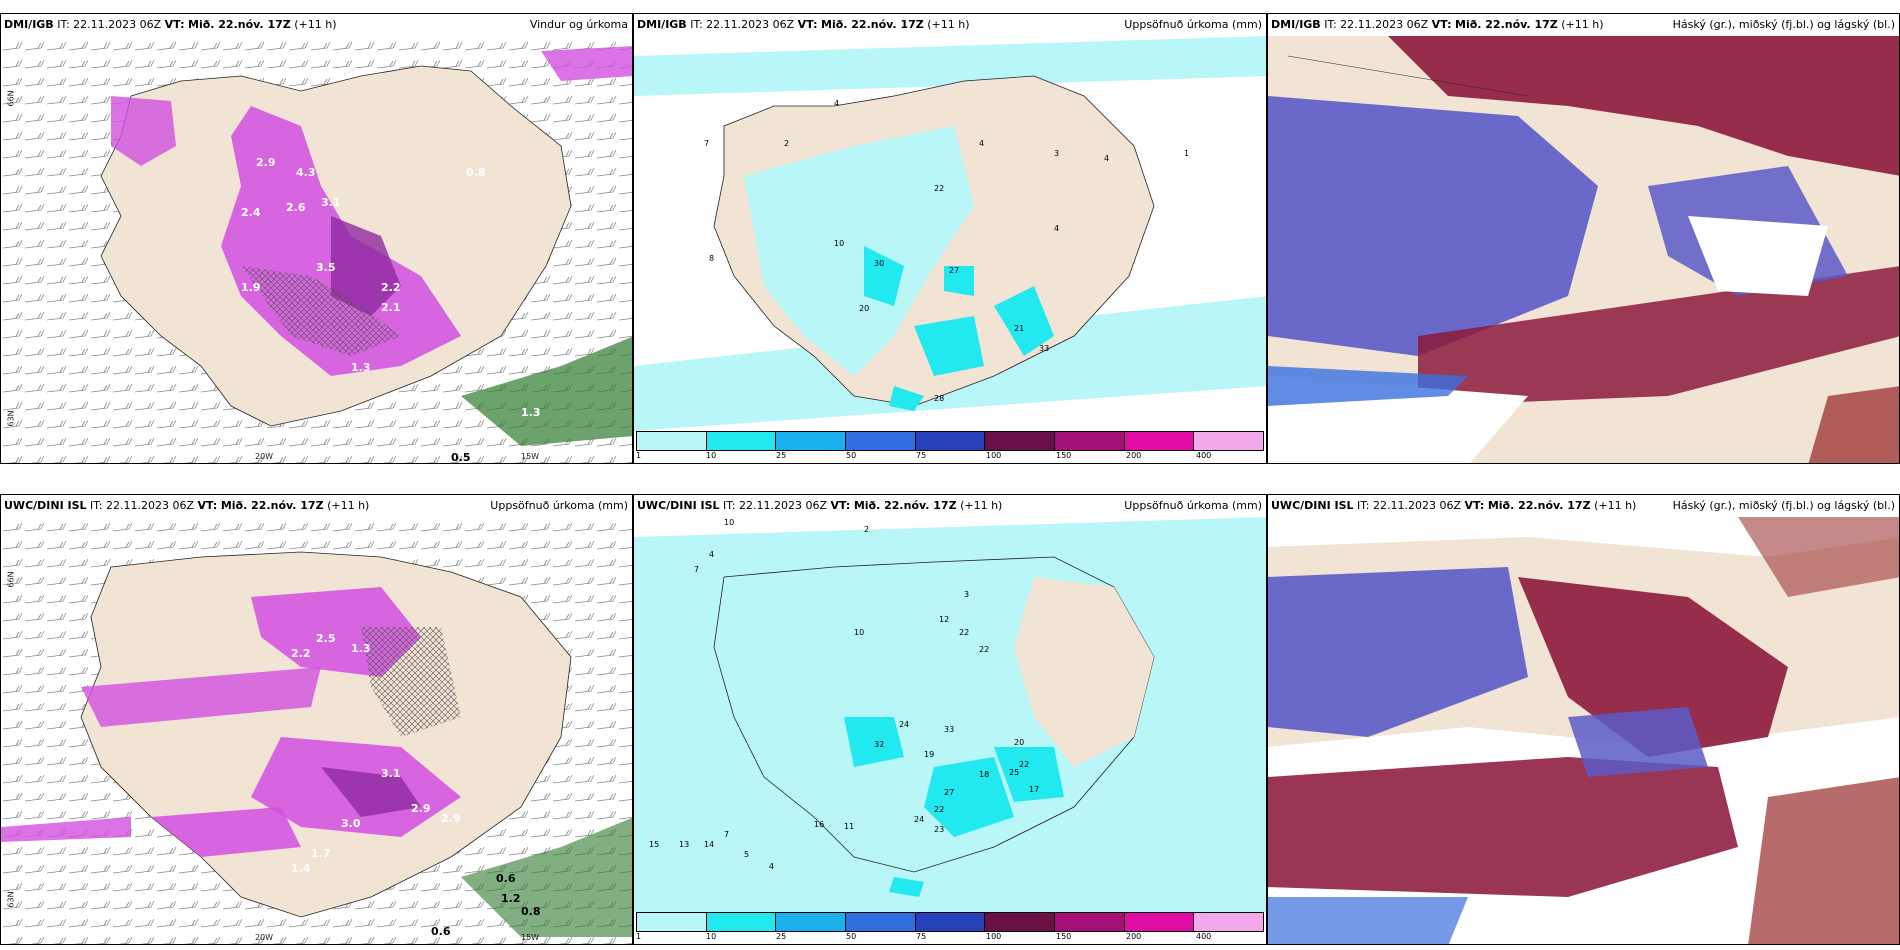 This screenshot has height=950, width=1900. I want to click on colorbar-label: 100, so click(994, 455).